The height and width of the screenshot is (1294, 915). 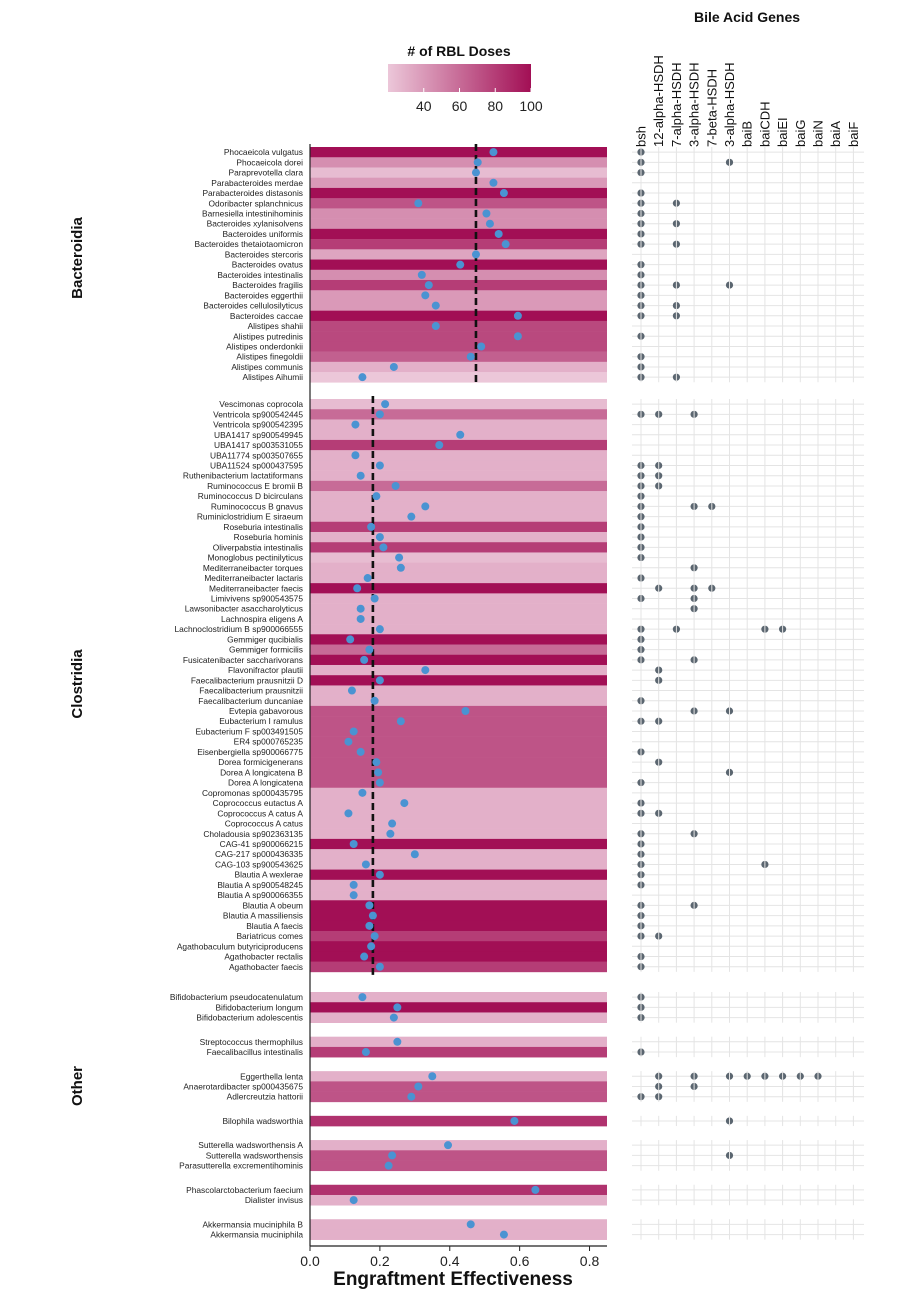 I want to click on species-label: Adlercreutzia hattorii, so click(x=265, y=1097).